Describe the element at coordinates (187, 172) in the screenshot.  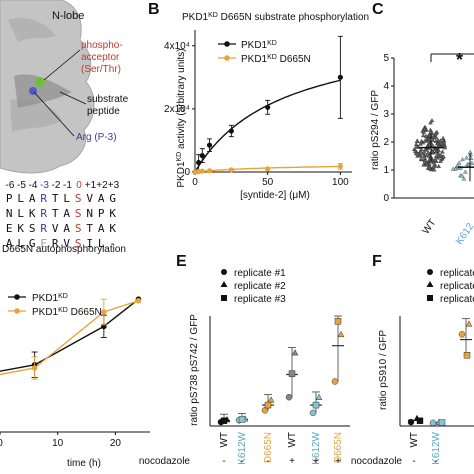
I see `y-tick-label: 0` at that location.